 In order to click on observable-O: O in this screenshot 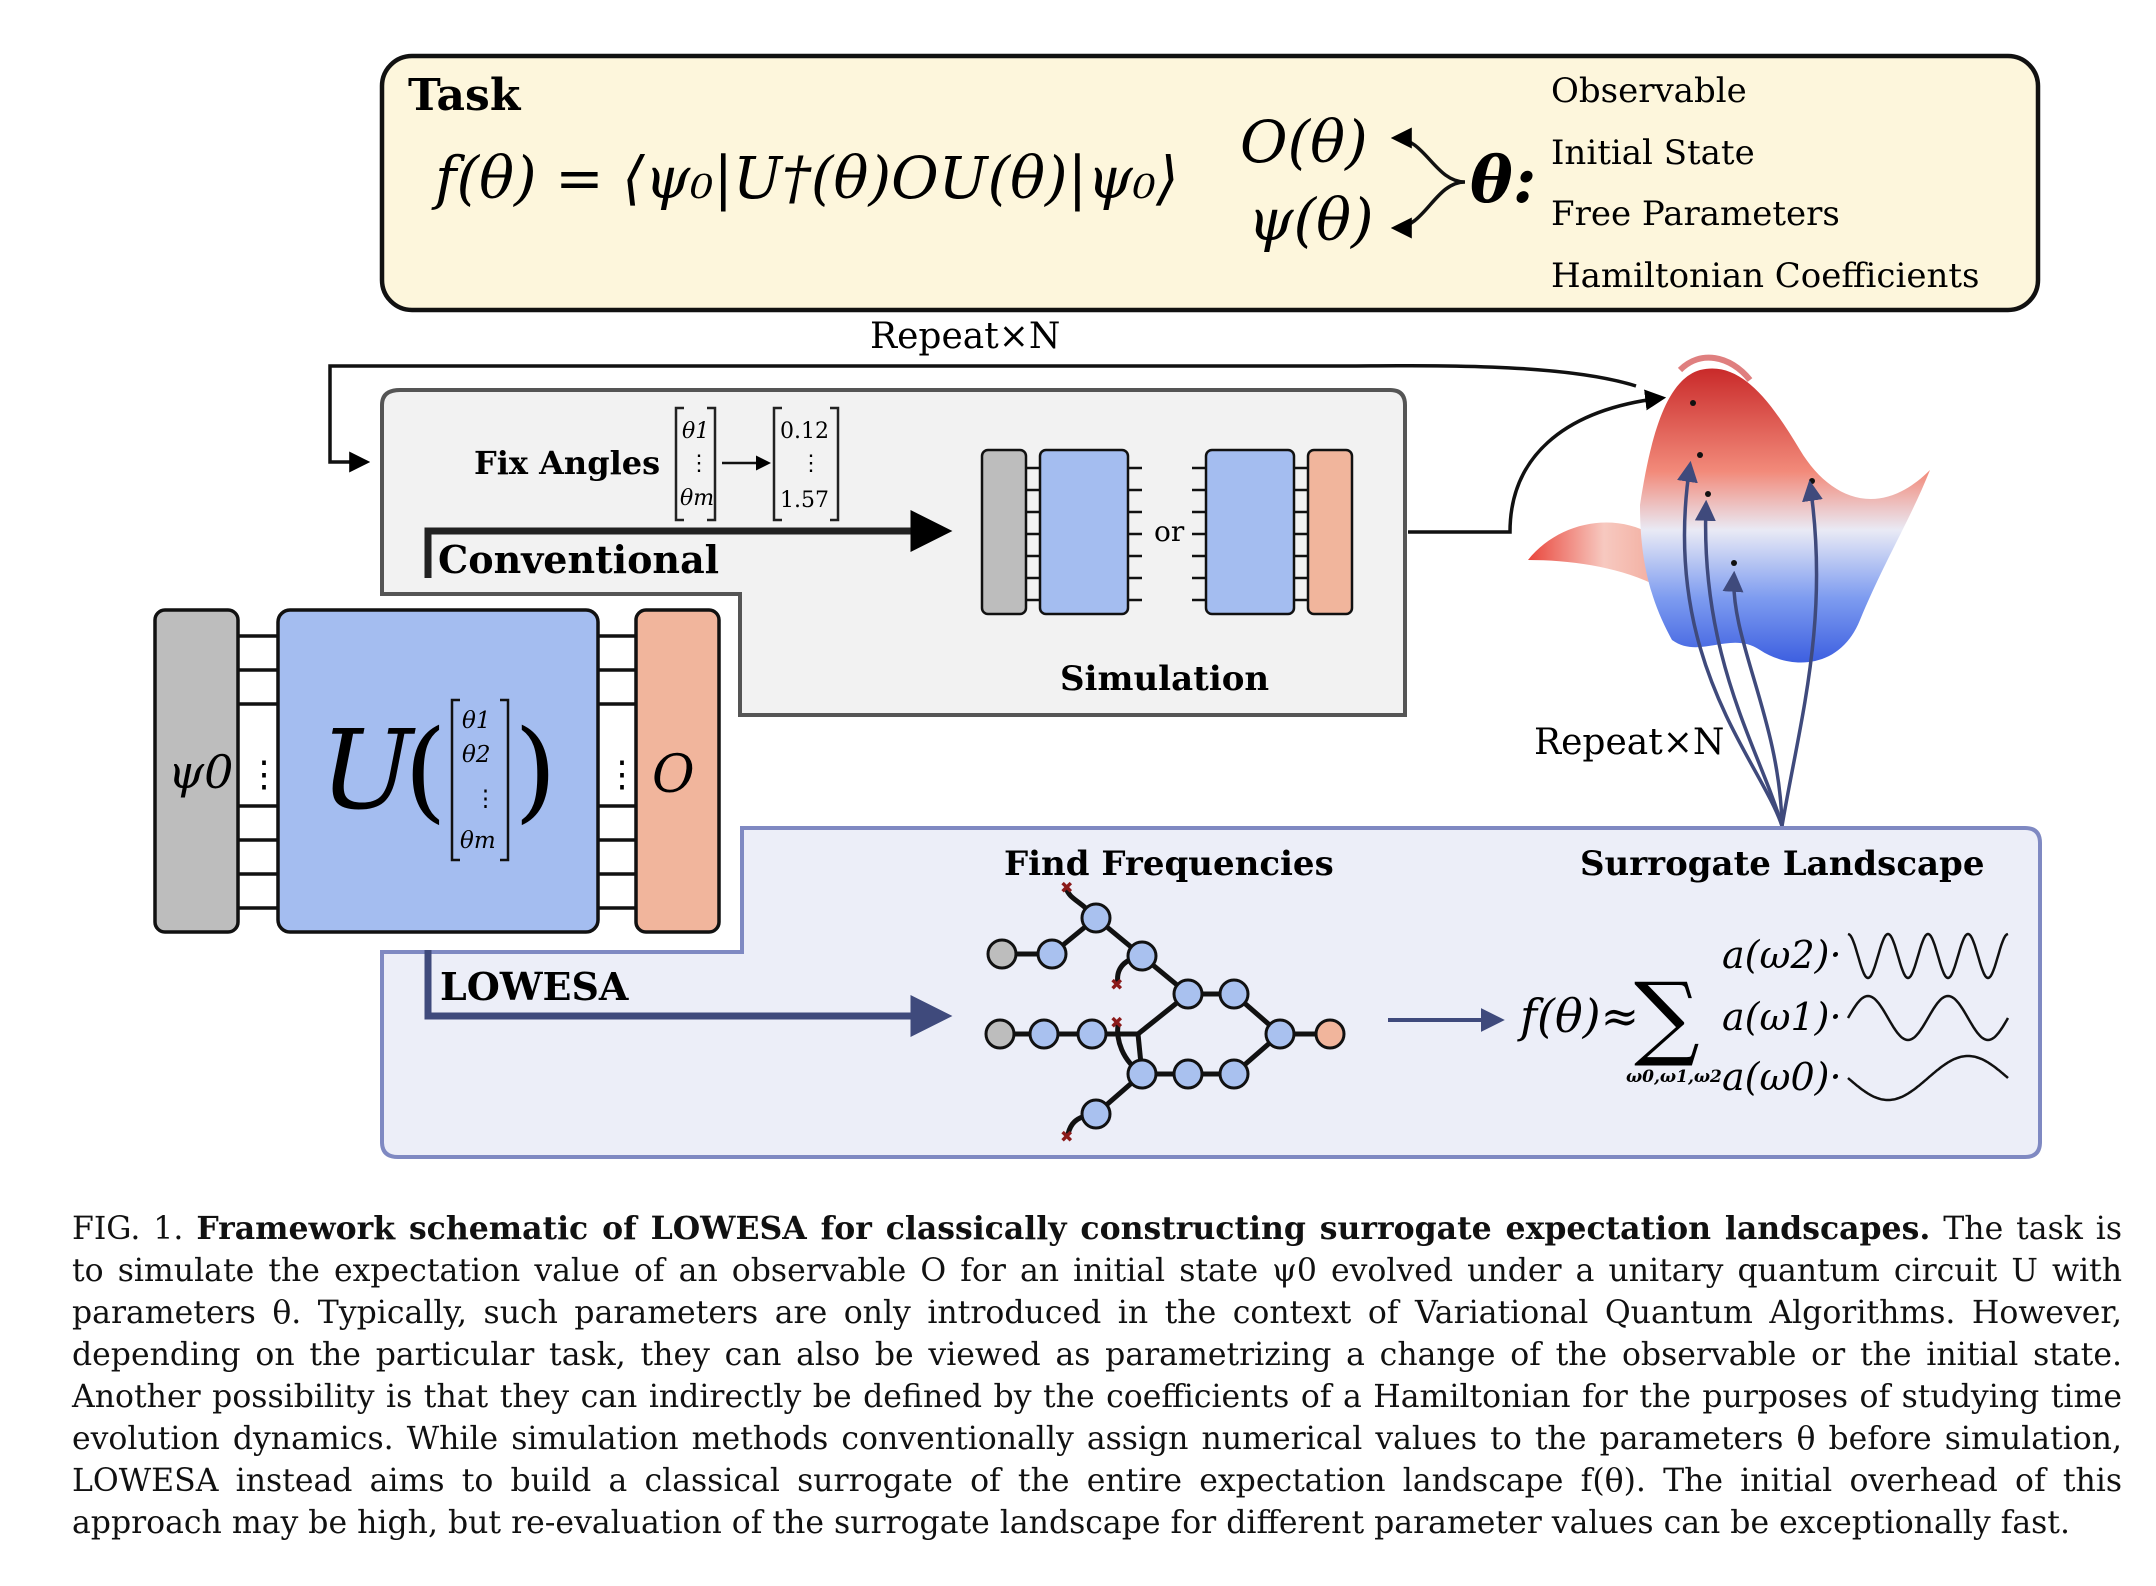, I will do `click(673, 775)`.